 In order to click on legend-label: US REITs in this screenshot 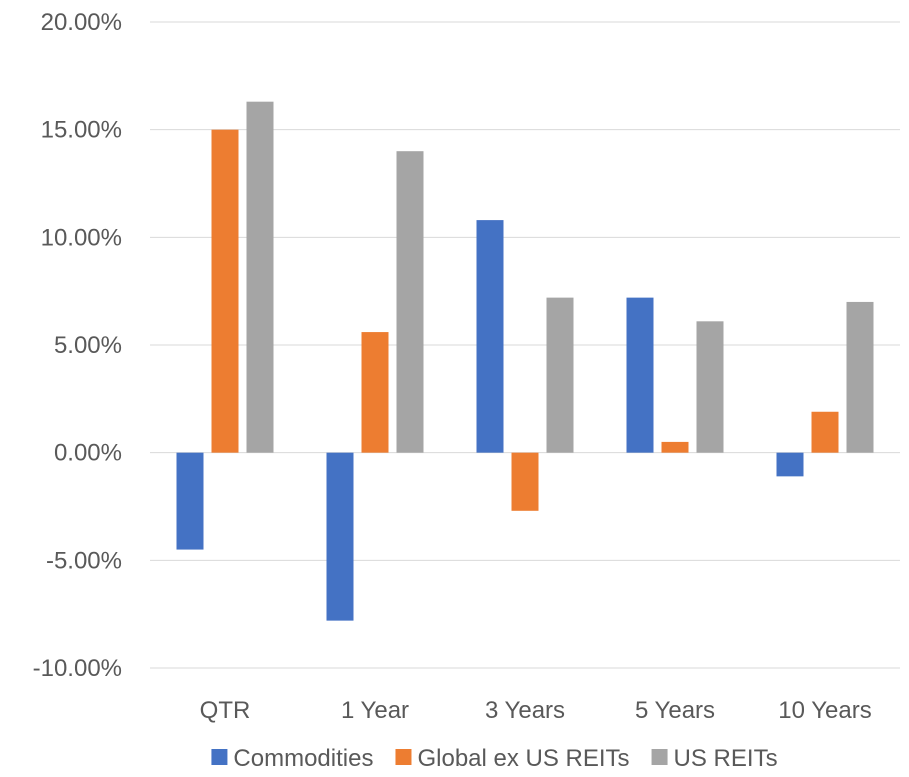, I will do `click(726, 758)`.